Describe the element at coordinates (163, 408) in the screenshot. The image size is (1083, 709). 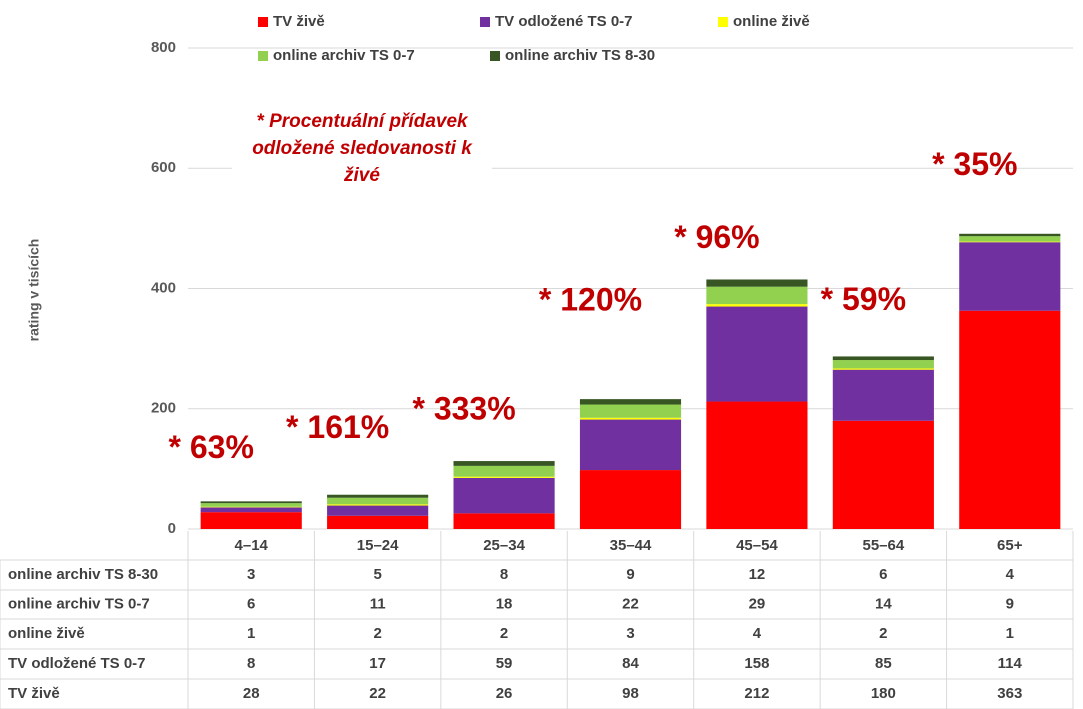
I see `y-tick-label: 200` at that location.